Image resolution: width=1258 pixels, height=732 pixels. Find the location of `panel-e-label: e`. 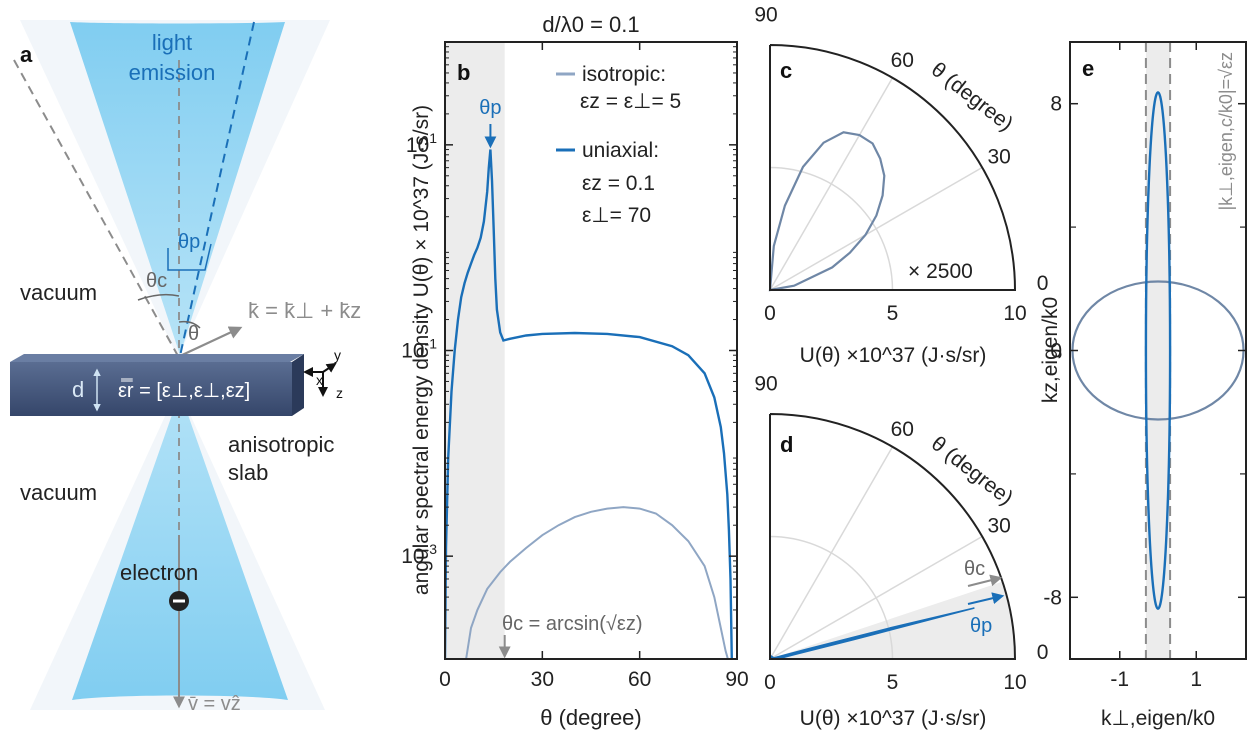

panel-e-label: e is located at coordinates (1088, 68).